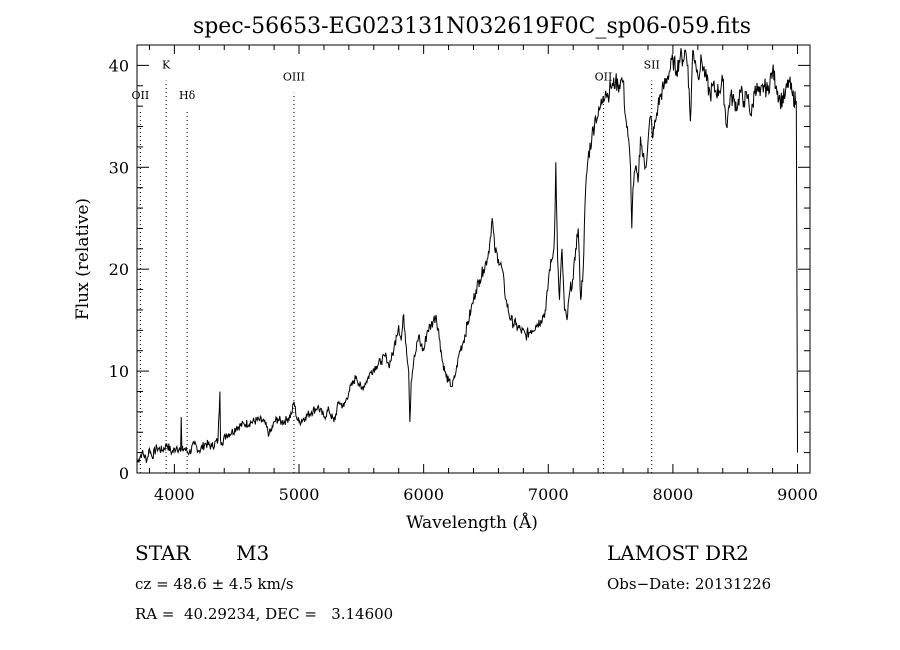 The width and height of the screenshot is (900, 650). What do you see at coordinates (119, 167) in the screenshot?
I see `y-tick-label: 30` at bounding box center [119, 167].